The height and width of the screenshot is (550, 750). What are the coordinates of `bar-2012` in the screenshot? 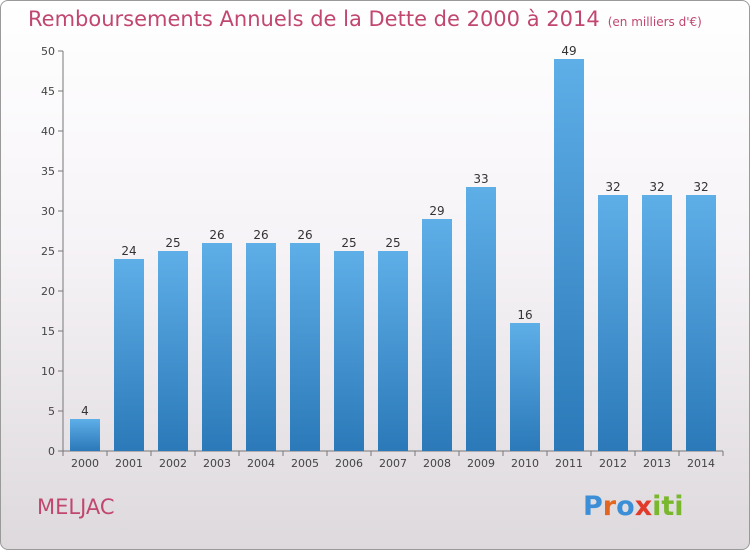 It's located at (613, 323).